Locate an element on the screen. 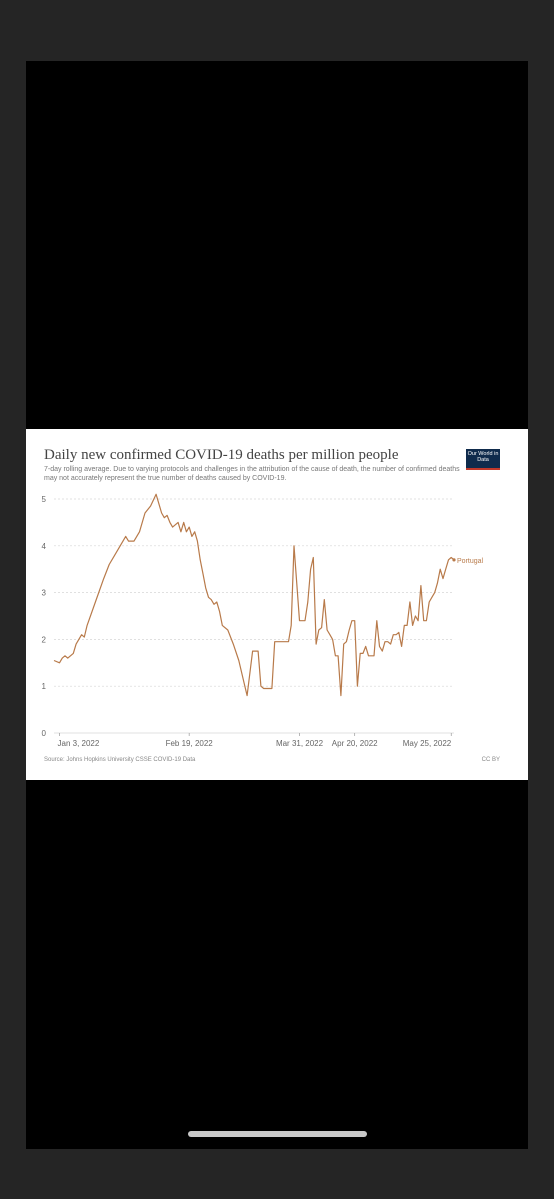  home-indicator is located at coordinates (277, 1134).